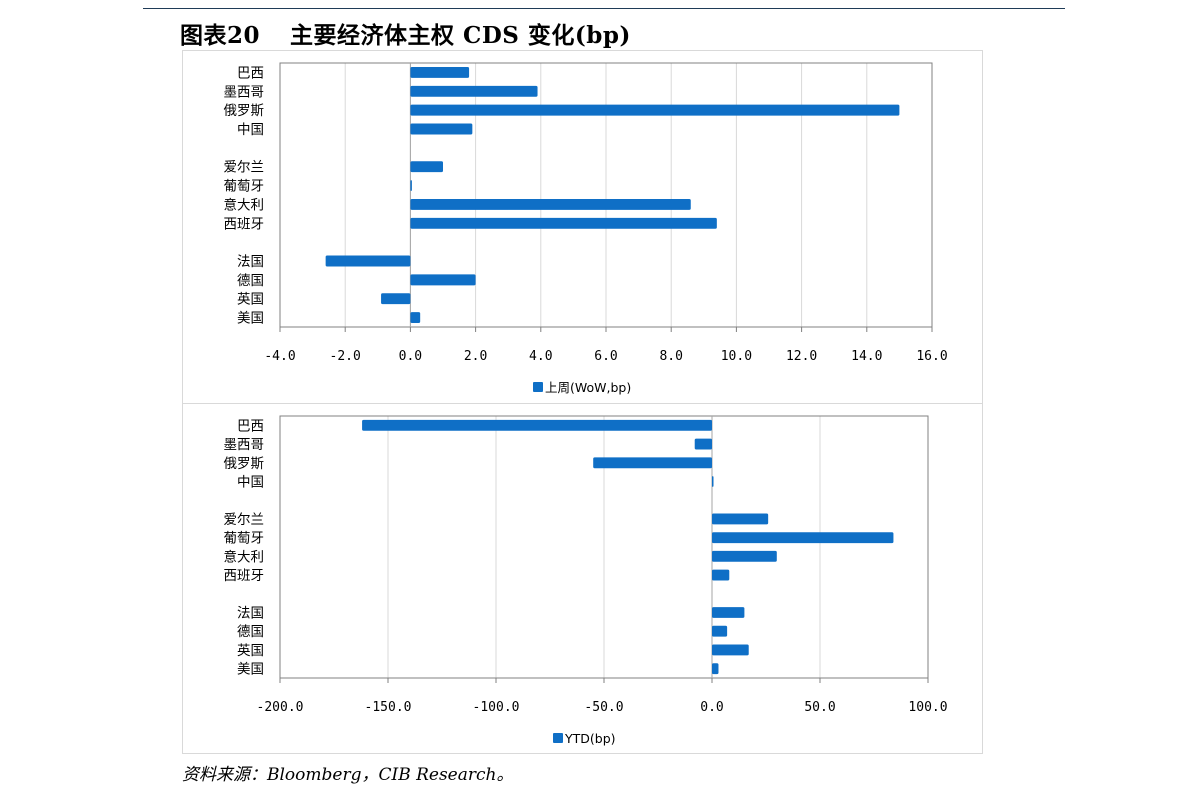 The width and height of the screenshot is (1191, 802). I want to click on ytd-x-tick-label: -100.0, so click(496, 707).